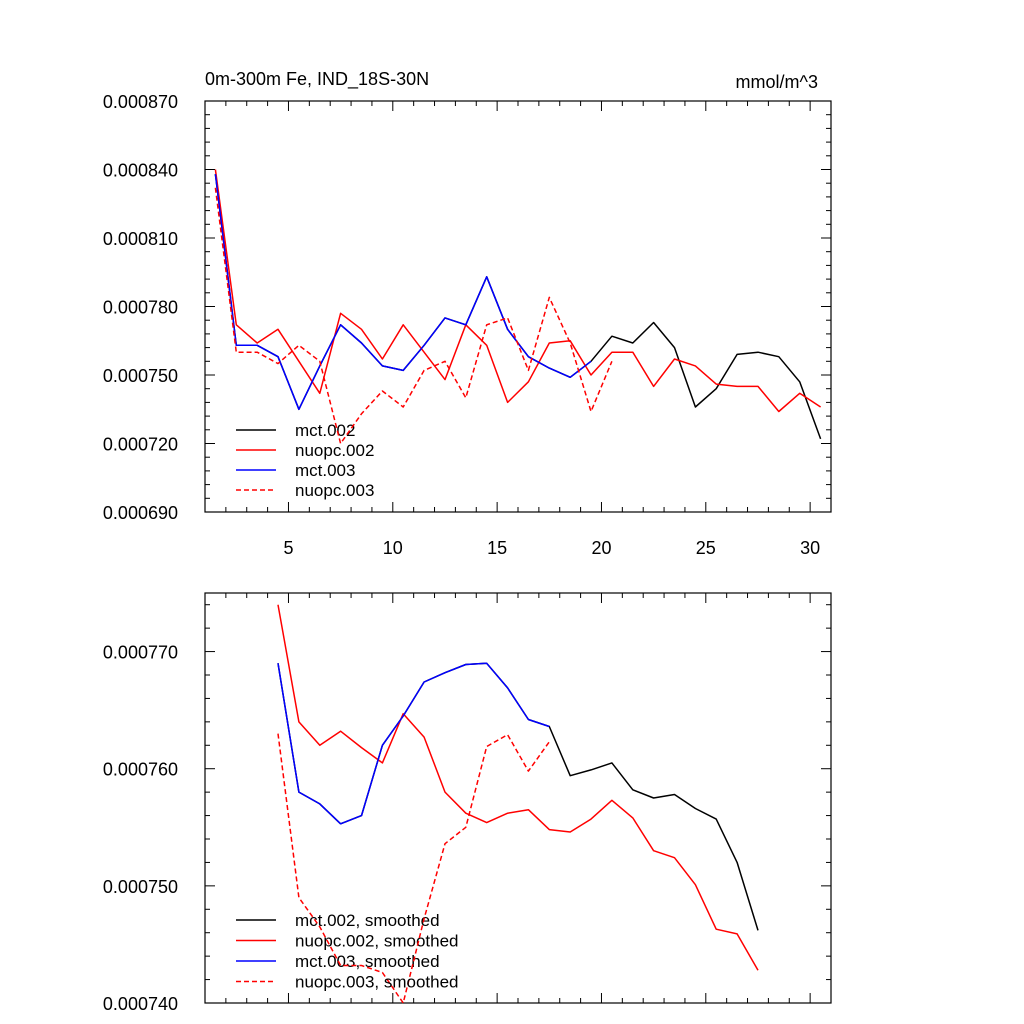  What do you see at coordinates (140, 239) in the screenshot?
I see `y-tick-label: 0.000810` at bounding box center [140, 239].